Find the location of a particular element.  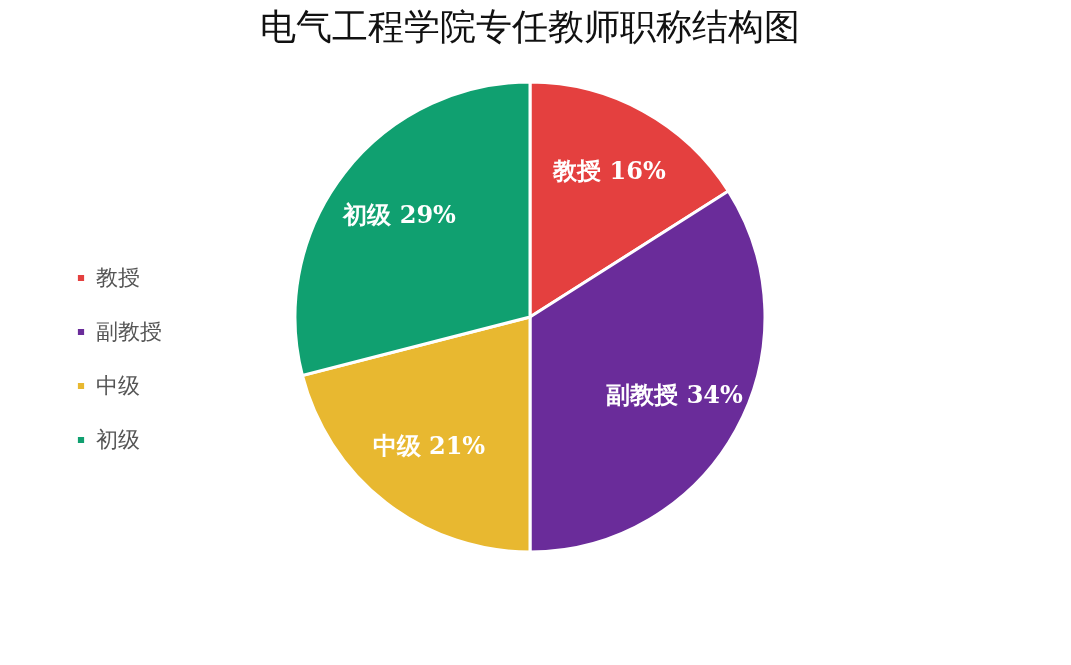

chart-title: 电气工程学院专任教师职称结构图 is located at coordinates (530, 26).